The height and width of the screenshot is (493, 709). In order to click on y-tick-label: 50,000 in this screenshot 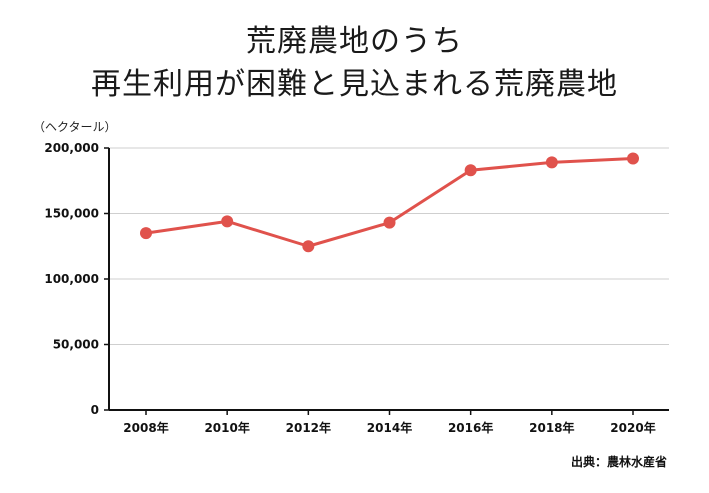, I will do `click(76, 345)`.